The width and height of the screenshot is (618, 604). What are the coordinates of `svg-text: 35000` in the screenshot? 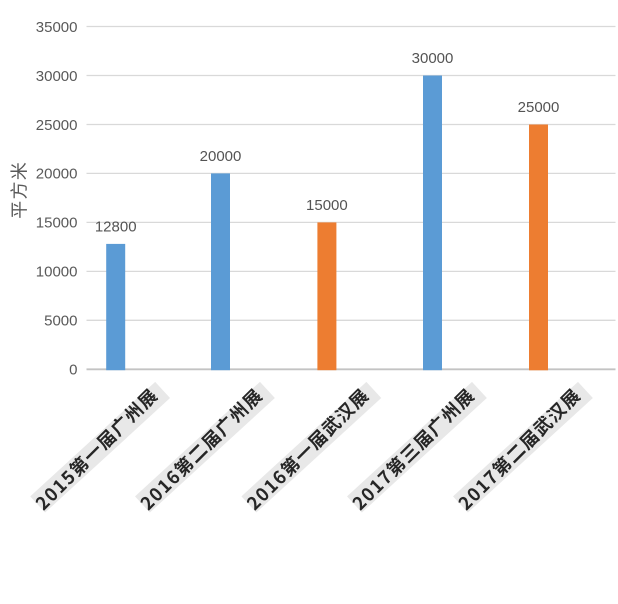 It's located at (57, 27).